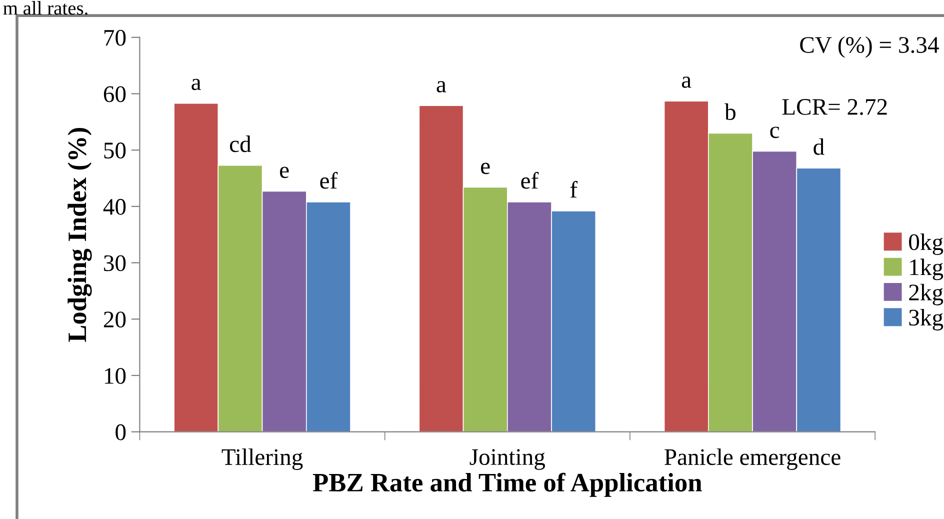 Image resolution: width=944 pixels, height=519 pixels. I want to click on y-tick-label: 0, so click(121, 432).